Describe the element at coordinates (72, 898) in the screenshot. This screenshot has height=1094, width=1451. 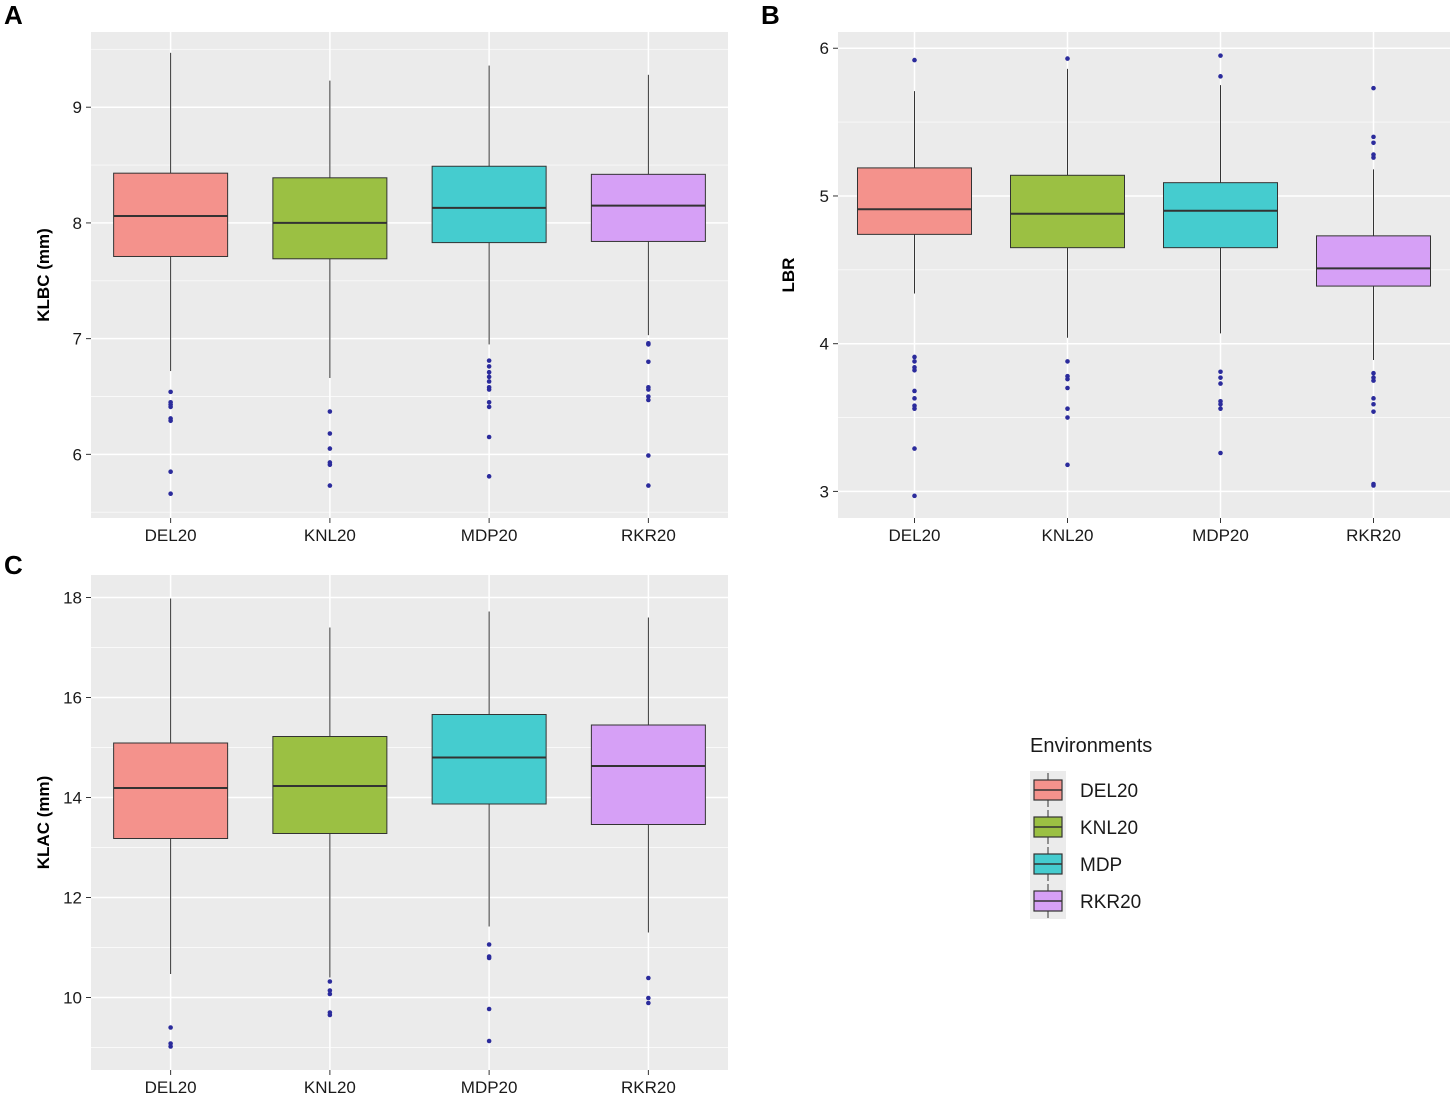
I see `y-tick-label: 12` at that location.